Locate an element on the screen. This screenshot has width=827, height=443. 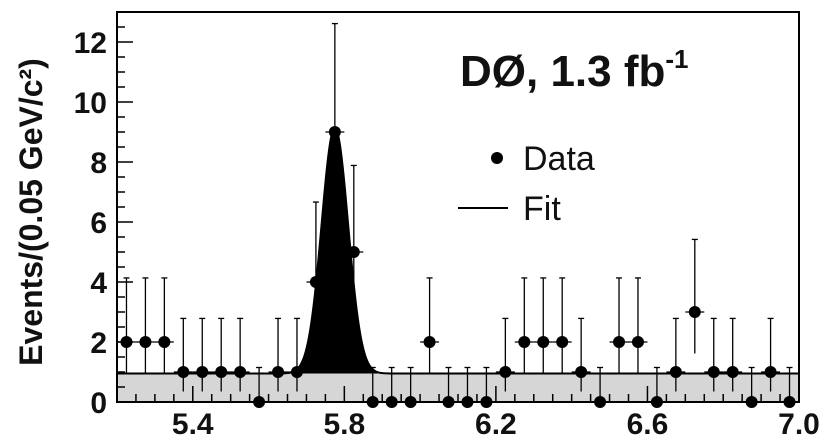
x-tick-label: 7.0 is located at coordinates (799, 424).